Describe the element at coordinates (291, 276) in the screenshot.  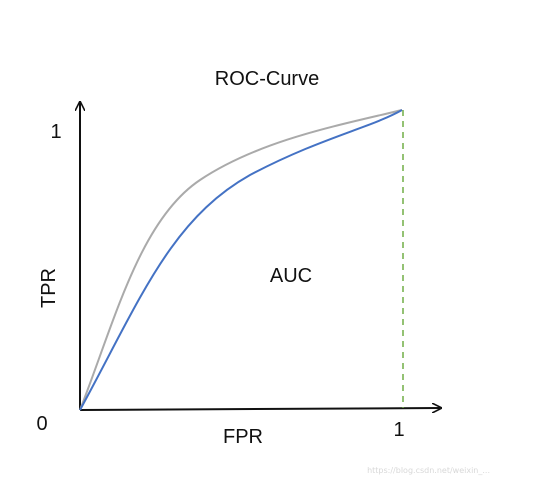
I see `area-label: AUC` at that location.